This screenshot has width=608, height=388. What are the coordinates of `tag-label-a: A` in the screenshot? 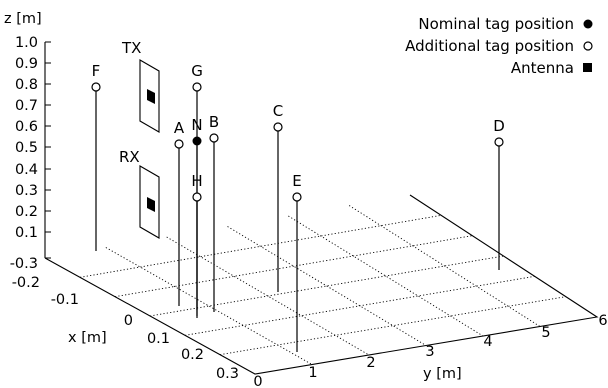 It's located at (179, 128).